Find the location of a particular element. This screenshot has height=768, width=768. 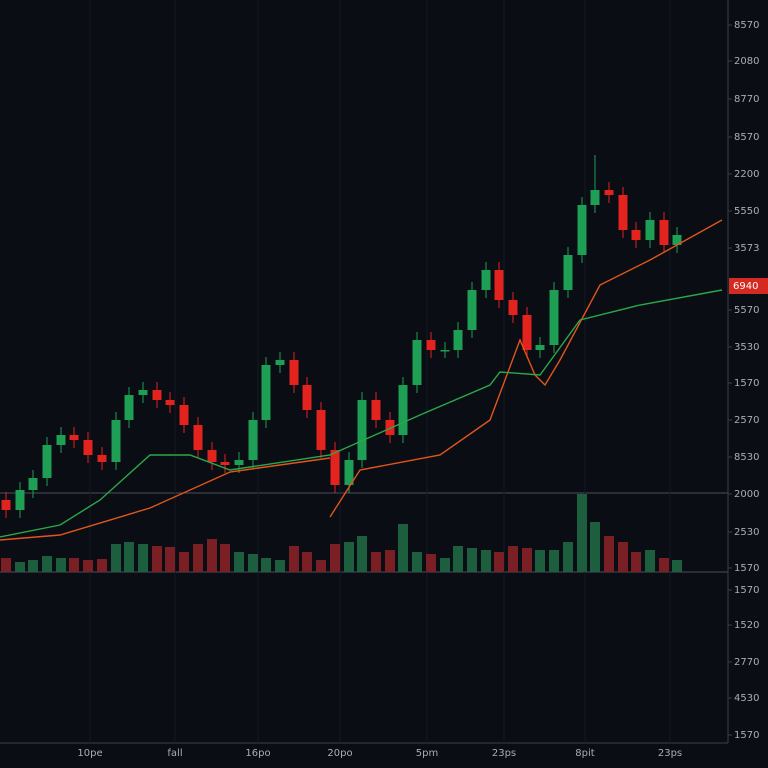

y-tick-label: 8570 is located at coordinates (746, 137).